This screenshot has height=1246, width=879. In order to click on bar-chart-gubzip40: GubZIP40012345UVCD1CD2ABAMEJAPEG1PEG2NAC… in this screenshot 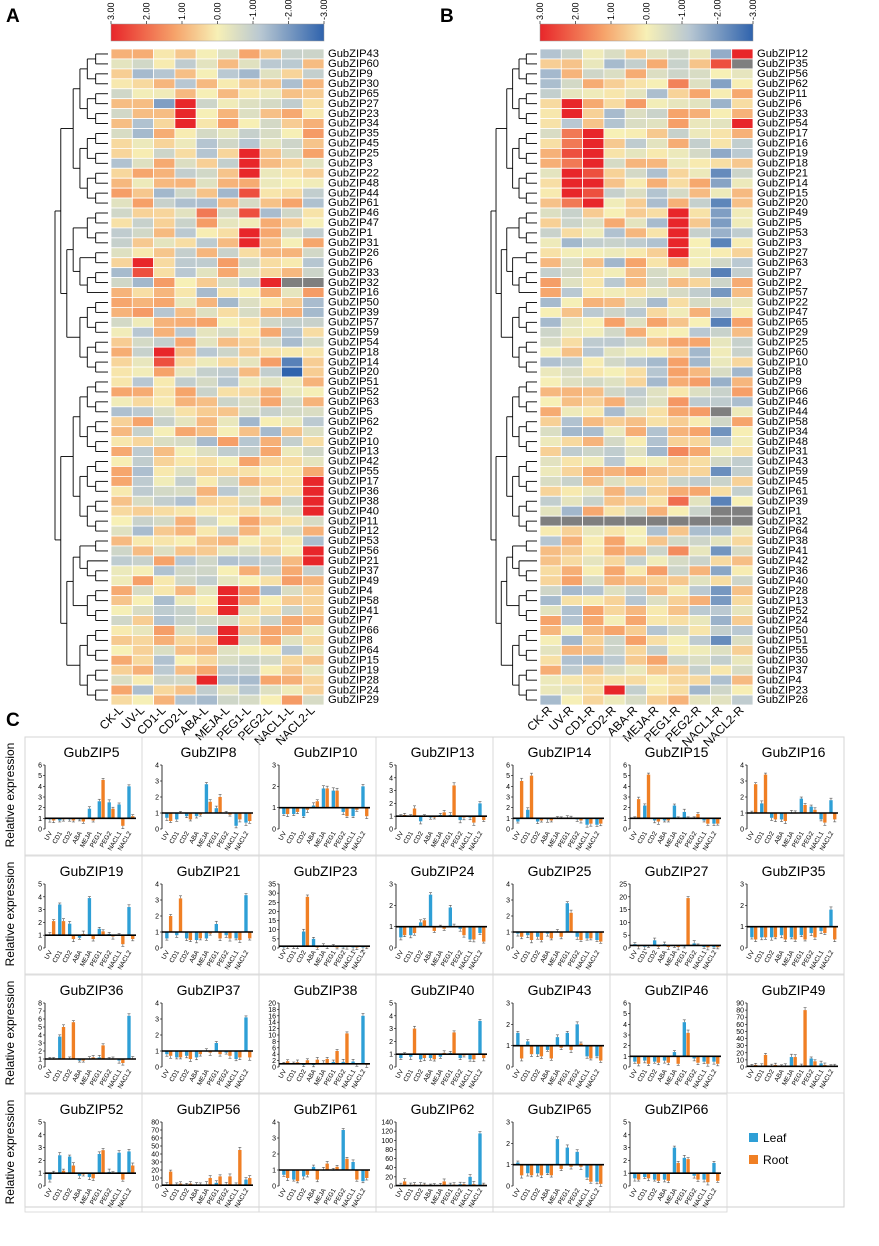, I will do `click(434, 1034)`.